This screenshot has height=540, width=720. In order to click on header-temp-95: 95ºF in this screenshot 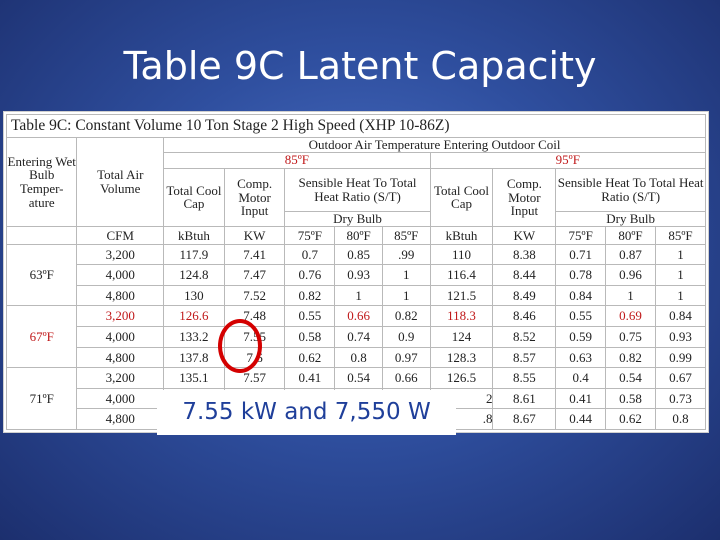, I will do `click(568, 160)`.